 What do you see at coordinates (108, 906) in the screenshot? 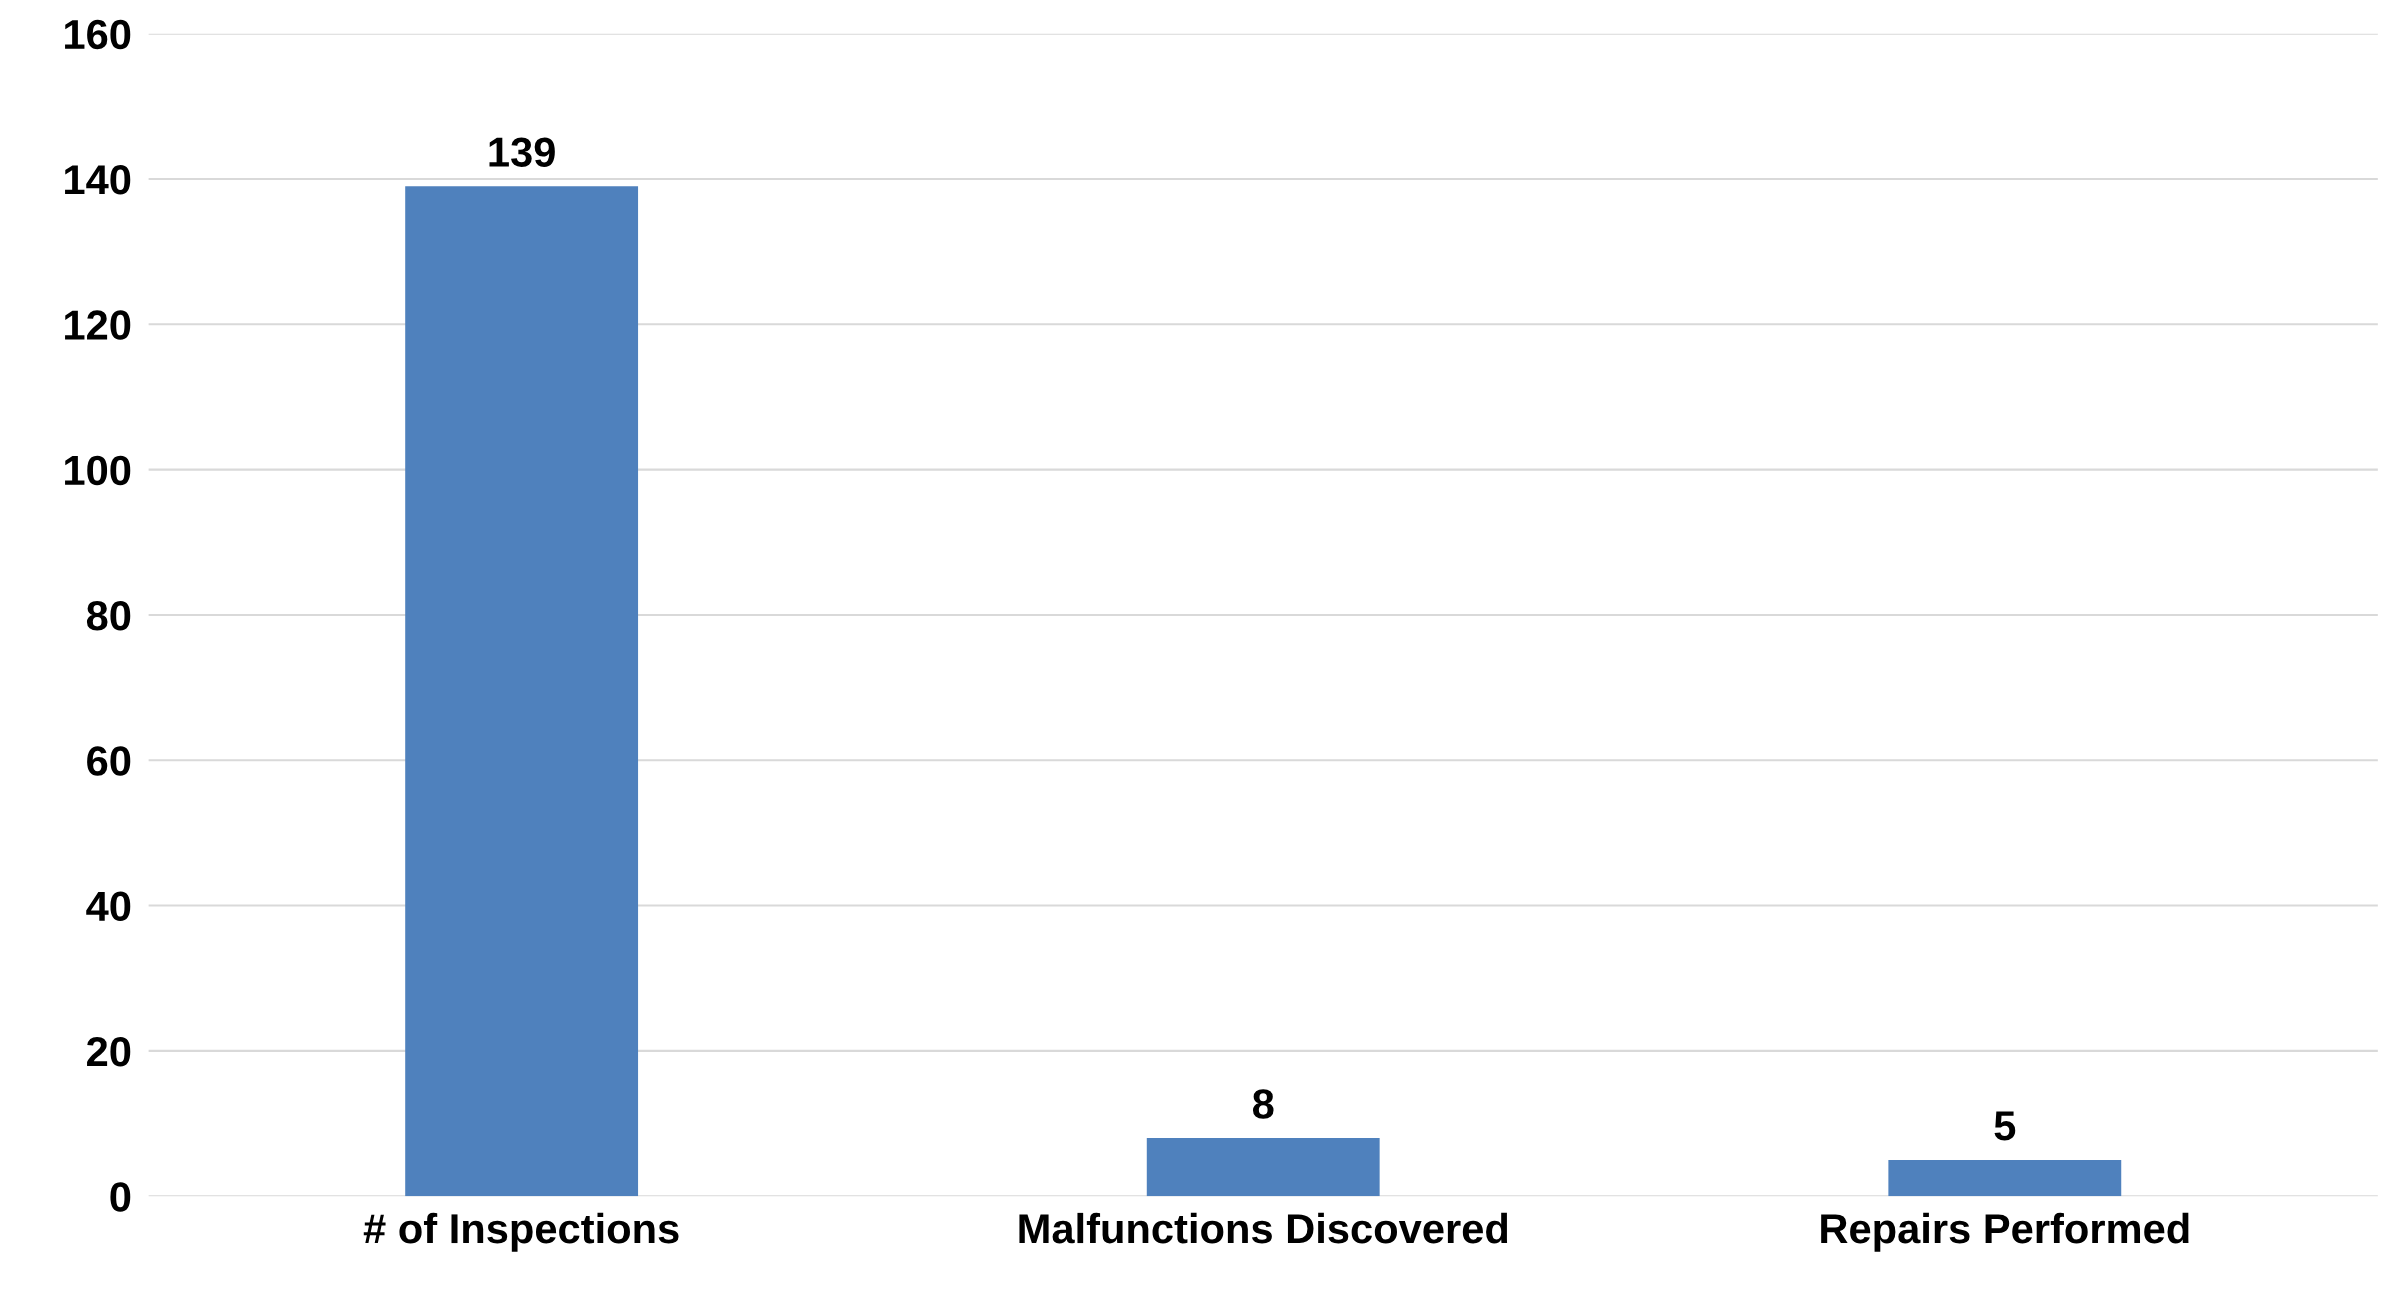
I see `y-tick-label: 40` at bounding box center [108, 906].